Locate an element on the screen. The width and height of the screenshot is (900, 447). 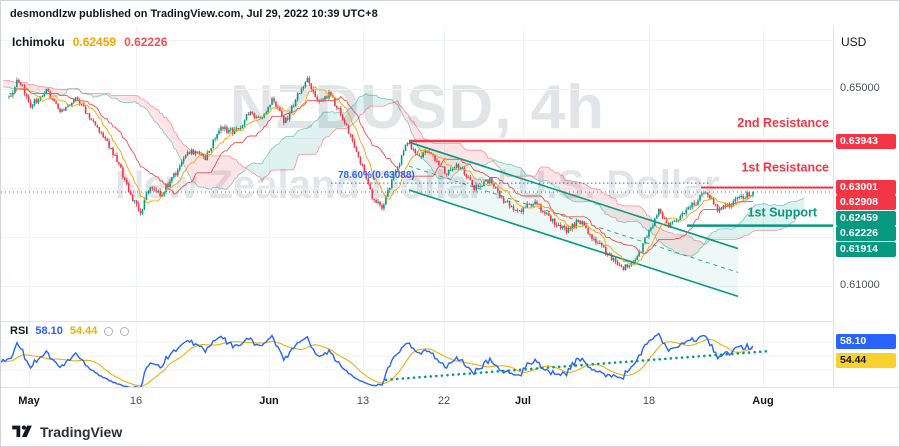
footer: TradingView is located at coordinates (450, 430).